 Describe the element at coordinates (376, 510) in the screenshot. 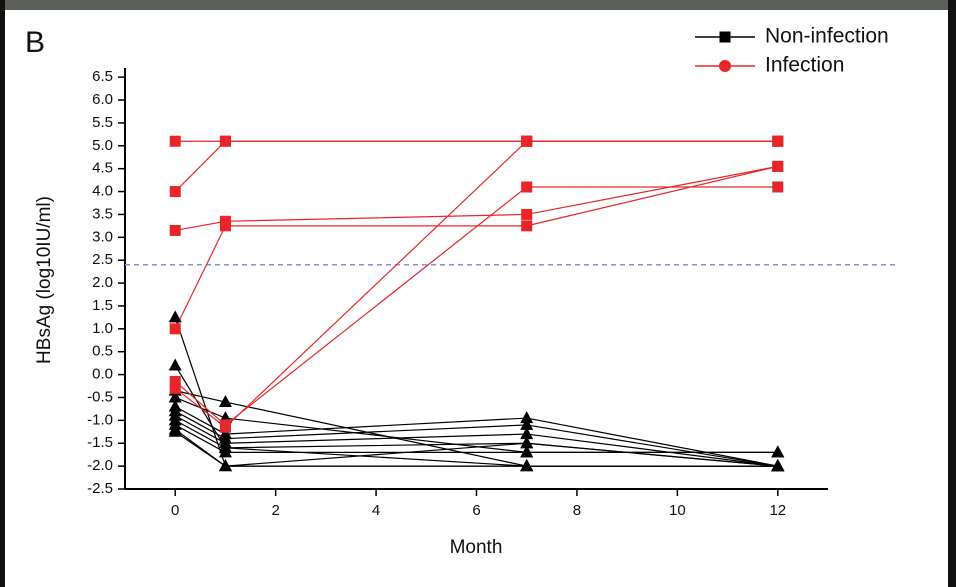

I see `x-tick-label: 4` at that location.